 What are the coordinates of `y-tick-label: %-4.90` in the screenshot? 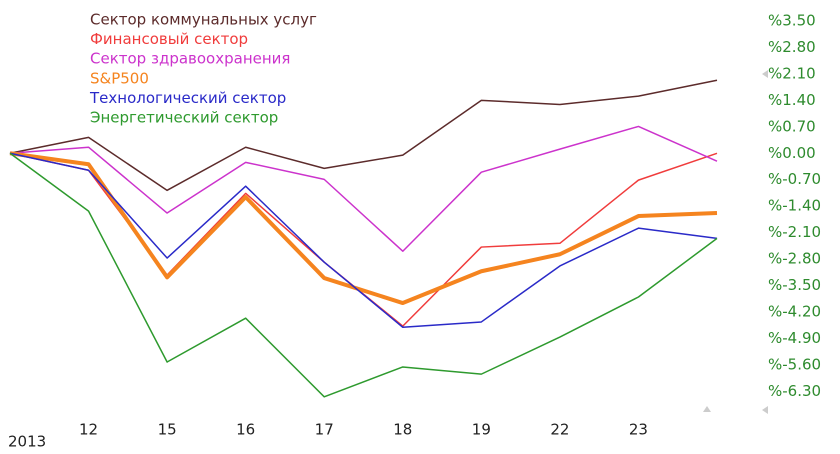 It's located at (794, 338).